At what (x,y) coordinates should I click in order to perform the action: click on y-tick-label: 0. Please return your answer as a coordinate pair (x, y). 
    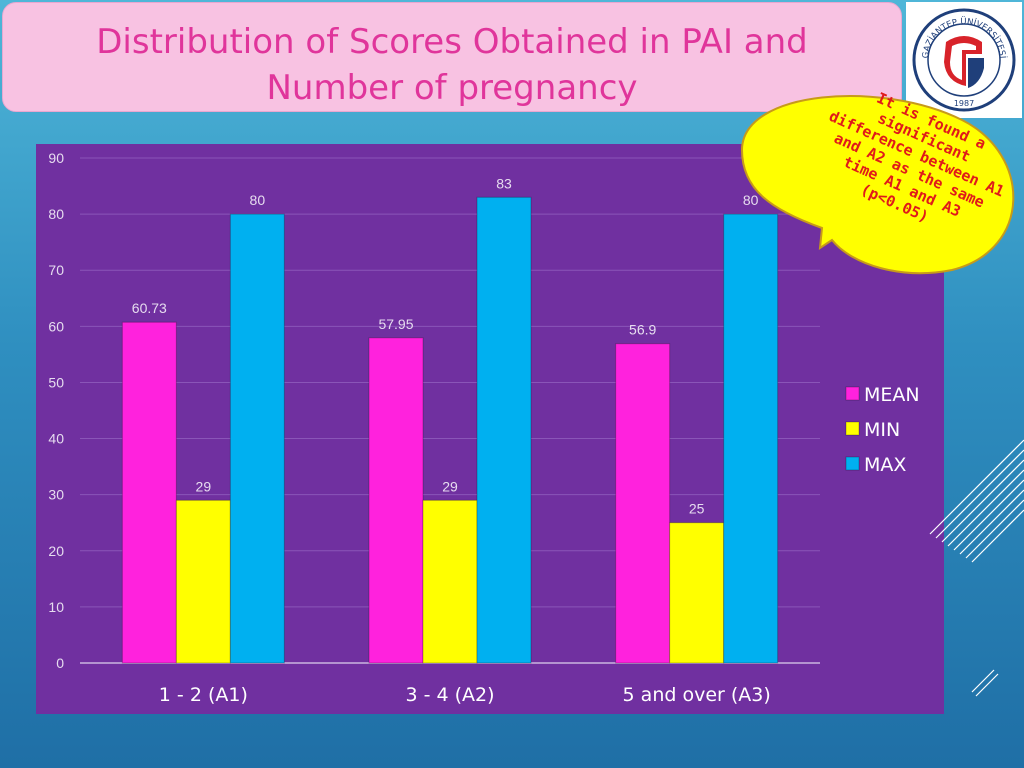
    Looking at the image, I should click on (60, 663).